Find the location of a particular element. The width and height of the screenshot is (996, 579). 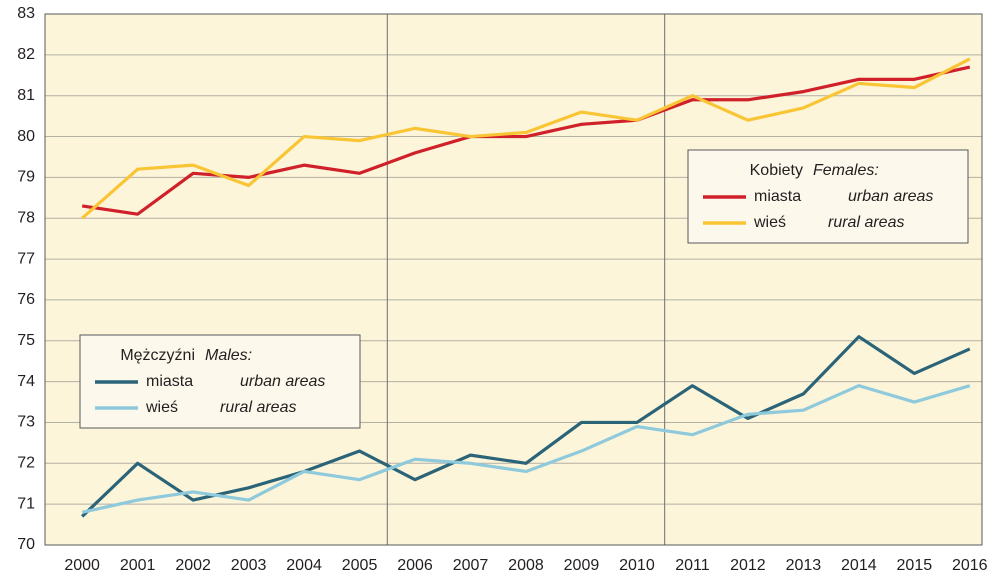

y-tick-label: 72 is located at coordinates (26, 463).